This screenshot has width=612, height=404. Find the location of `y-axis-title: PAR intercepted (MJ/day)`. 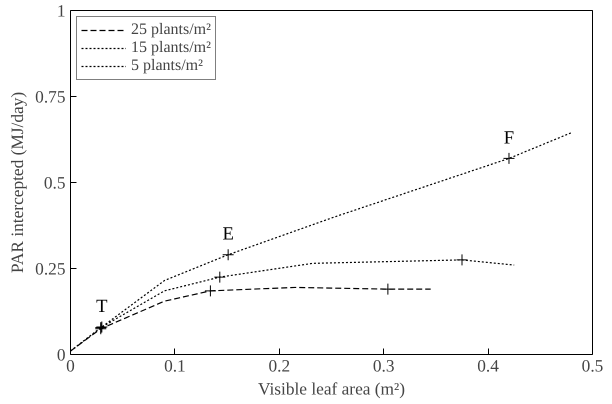

y-axis-title: PAR intercepted (MJ/day) is located at coordinates (18, 183).